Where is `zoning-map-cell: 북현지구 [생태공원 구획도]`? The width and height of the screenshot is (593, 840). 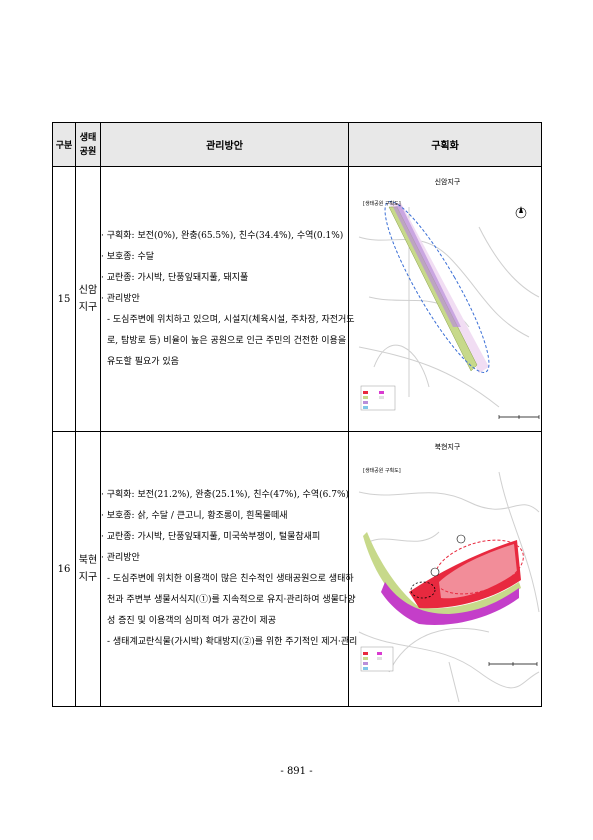
zoning-map-cell: 북현지구 [생태공원 구획도] is located at coordinates (445, 569).